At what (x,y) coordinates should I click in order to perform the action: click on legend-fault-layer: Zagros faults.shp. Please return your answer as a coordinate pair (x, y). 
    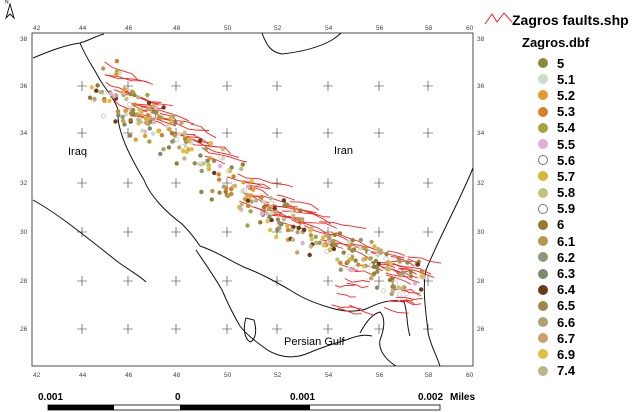
    Looking at the image, I should click on (570, 20).